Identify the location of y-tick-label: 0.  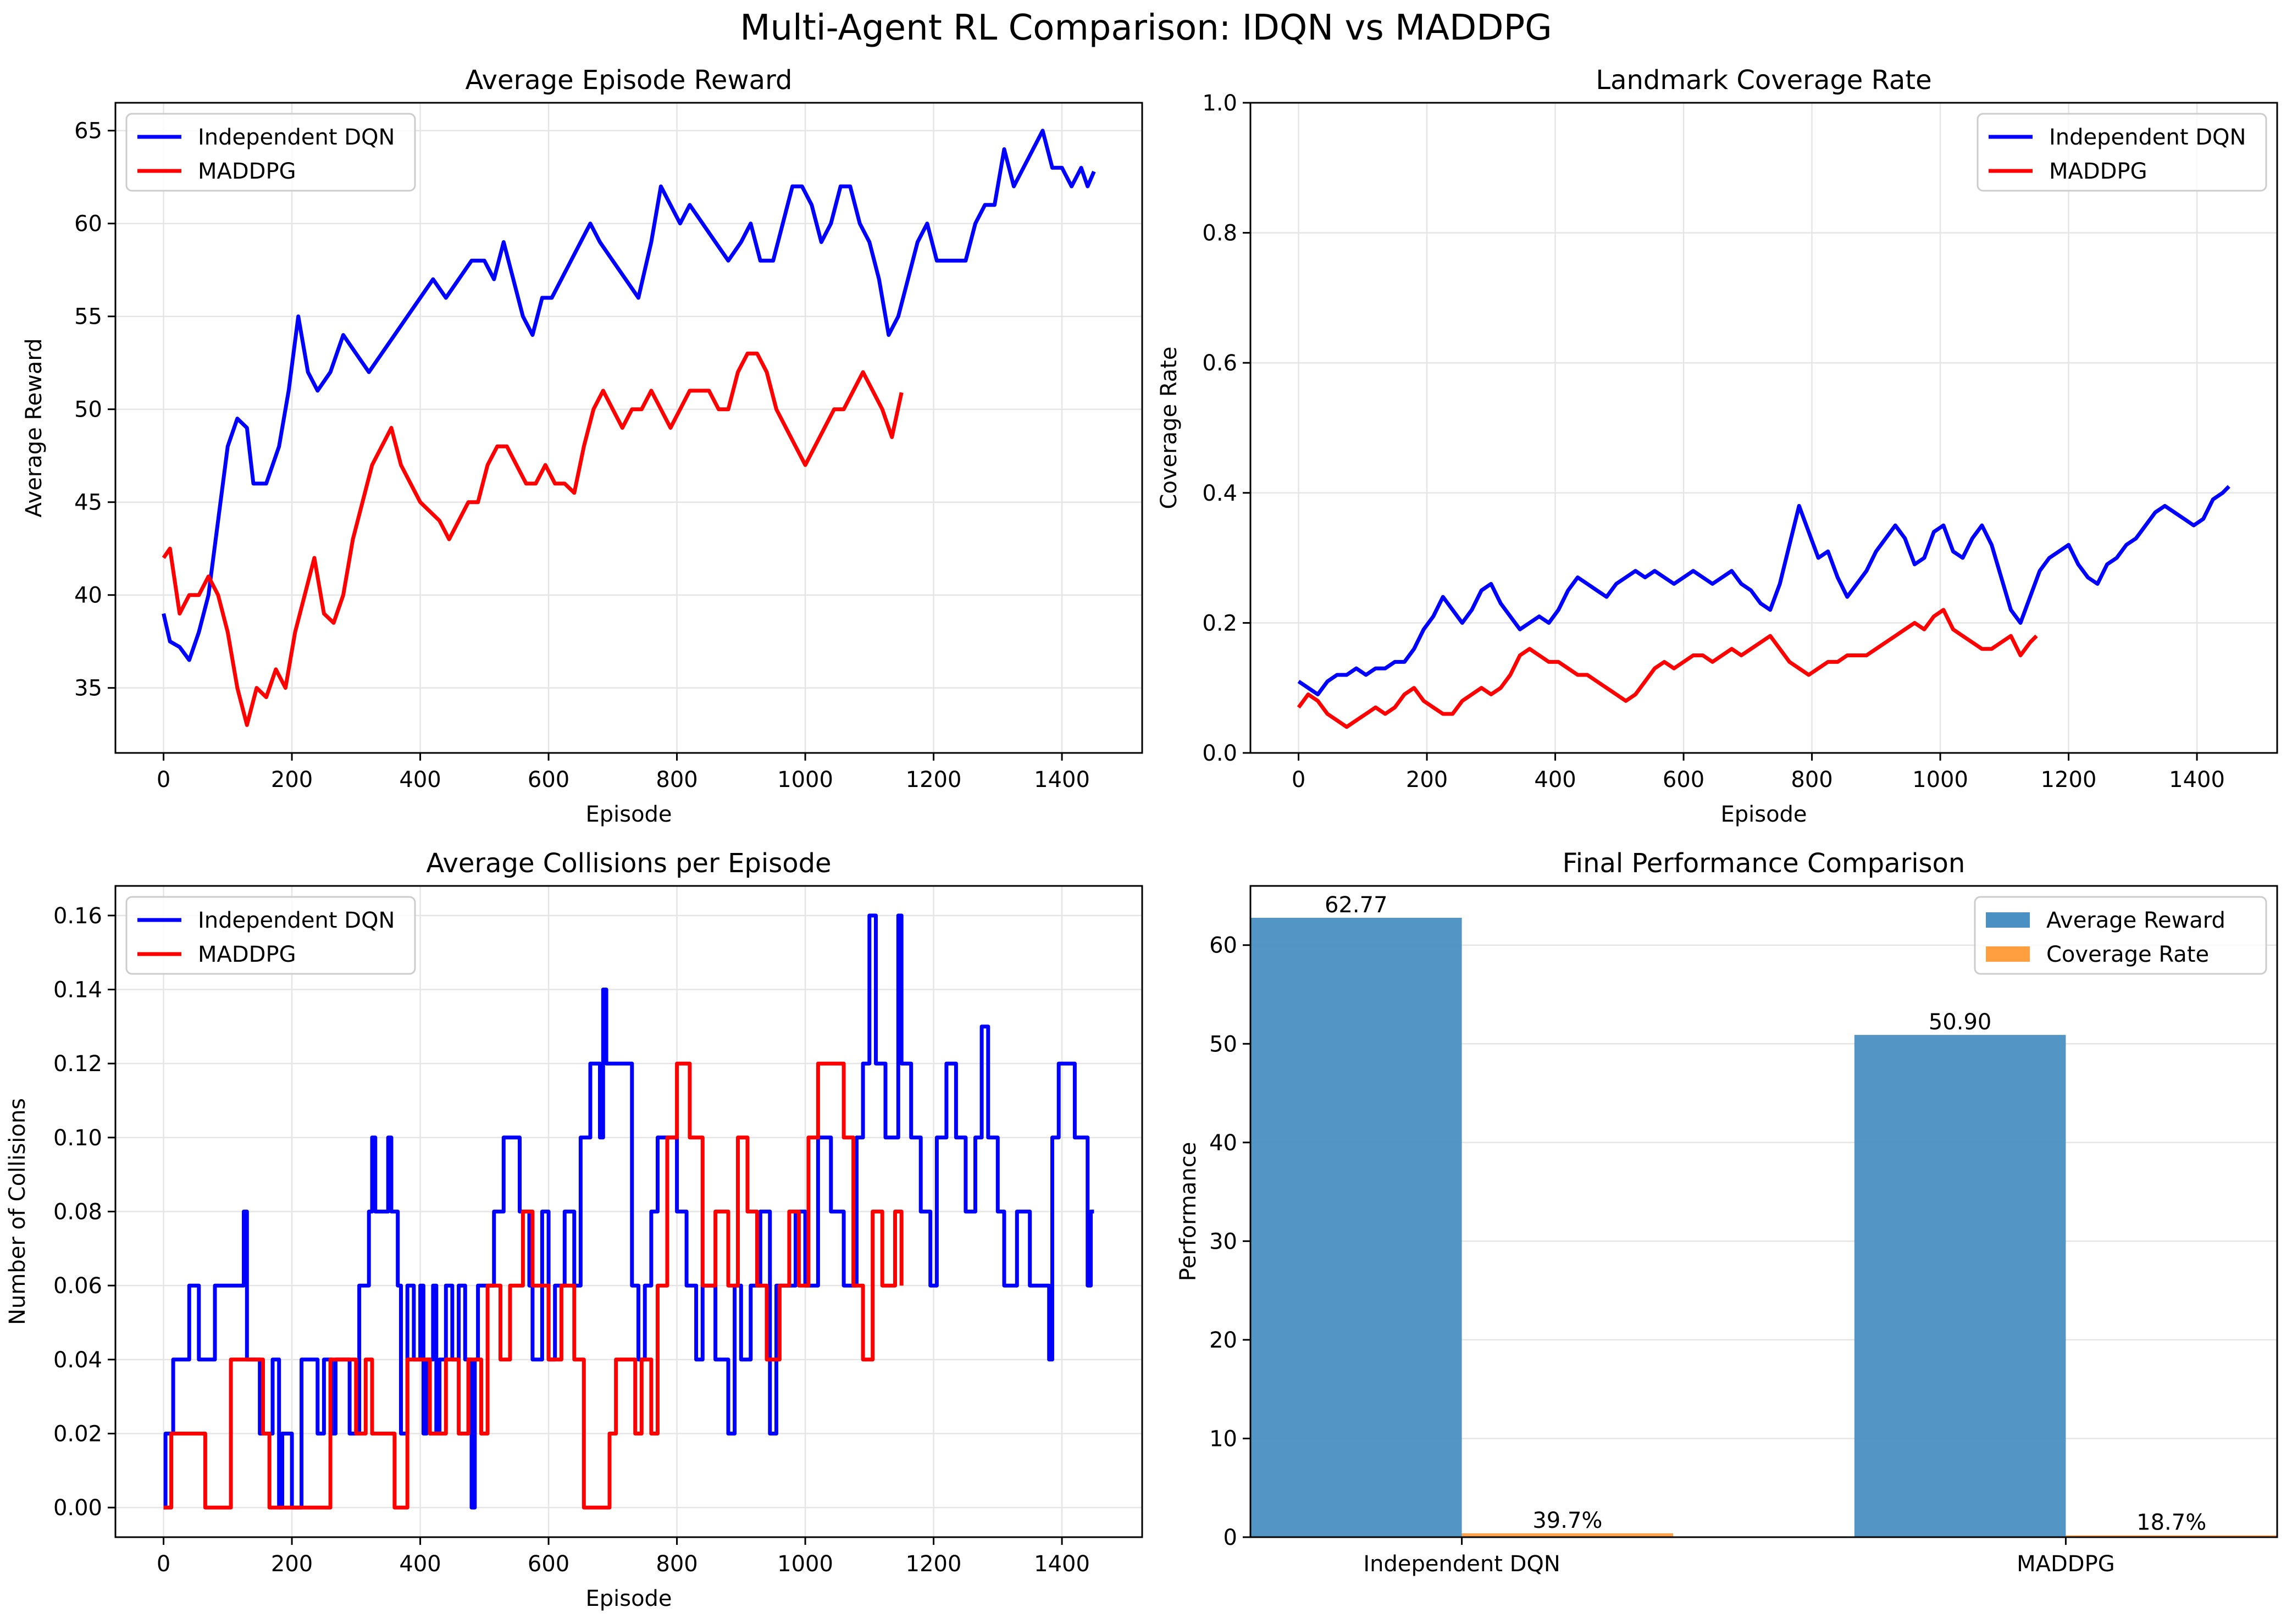
(1230, 1537).